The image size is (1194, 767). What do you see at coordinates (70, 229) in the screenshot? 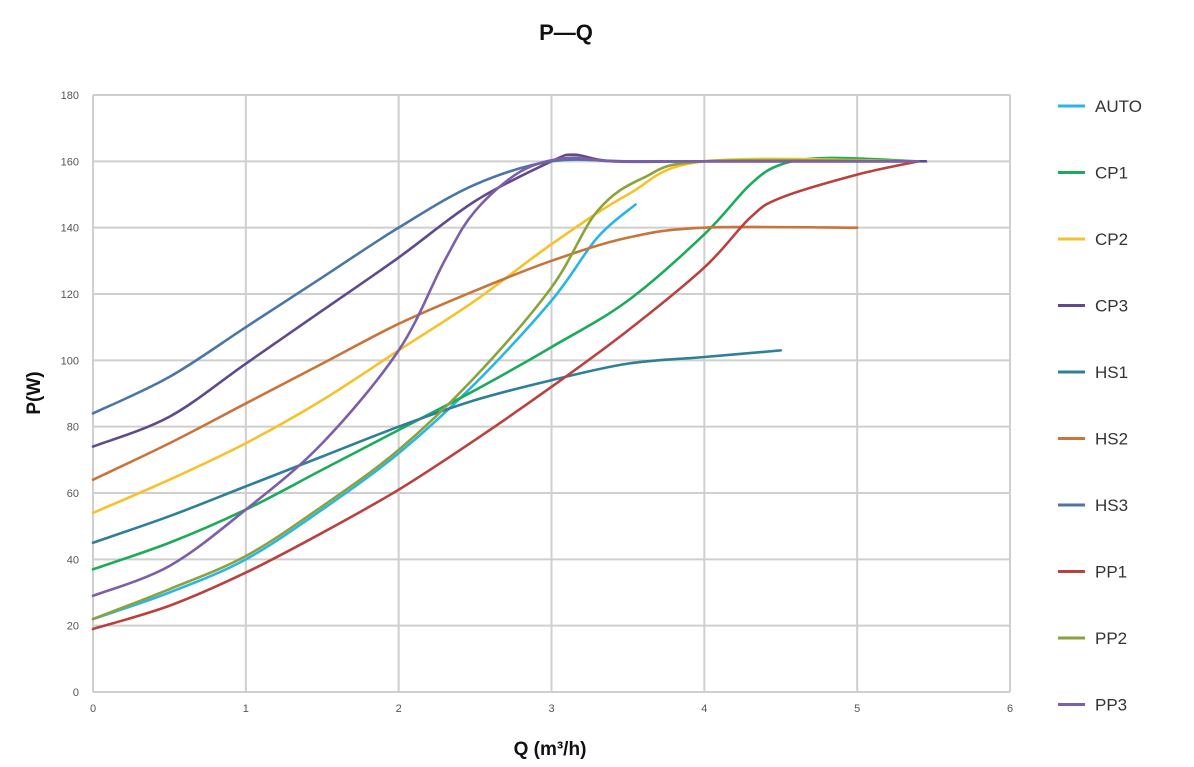
I see `y-tick-label: 140` at bounding box center [70, 229].